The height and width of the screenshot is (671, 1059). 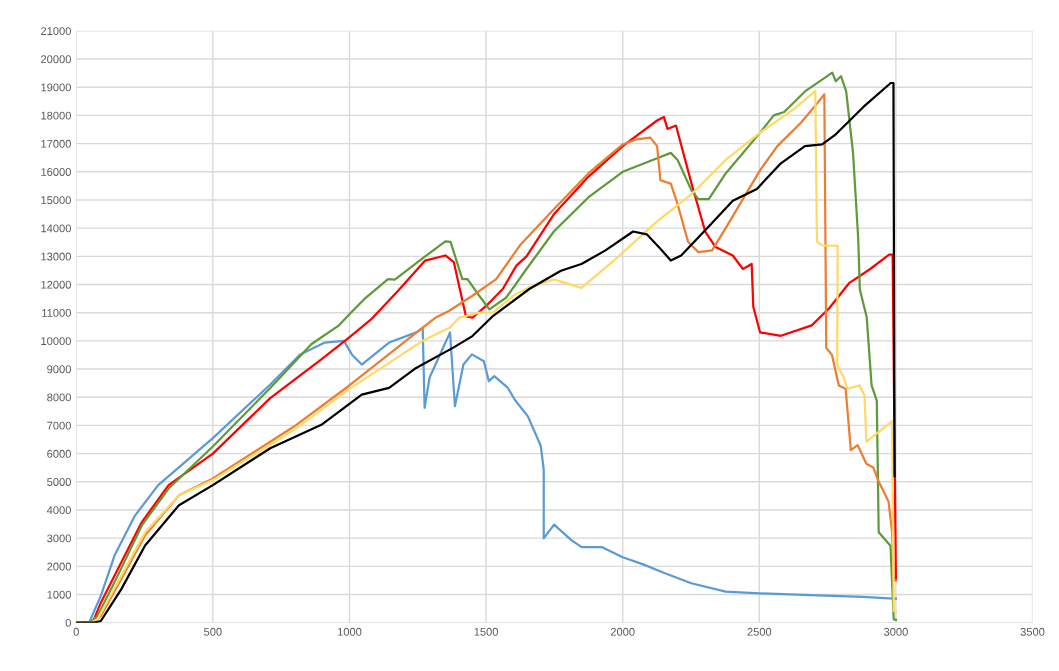 I want to click on y-tick-label: 18000, so click(x=56, y=115).